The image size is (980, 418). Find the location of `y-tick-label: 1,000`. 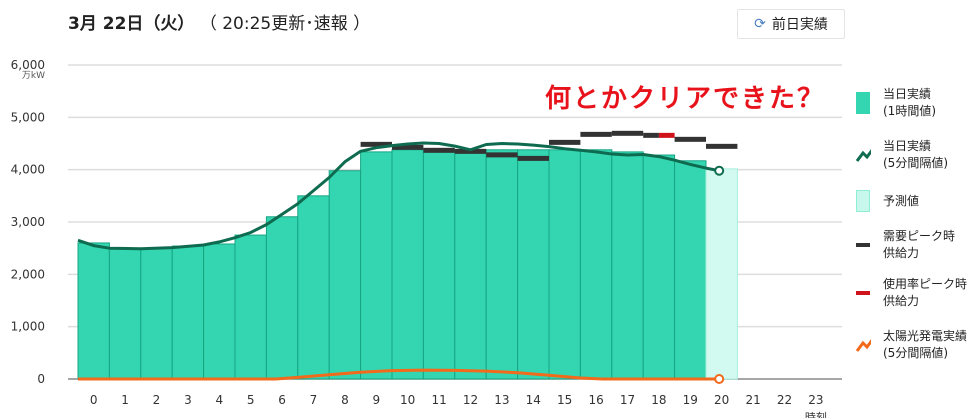

y-tick-label: 1,000 is located at coordinates (28, 327).